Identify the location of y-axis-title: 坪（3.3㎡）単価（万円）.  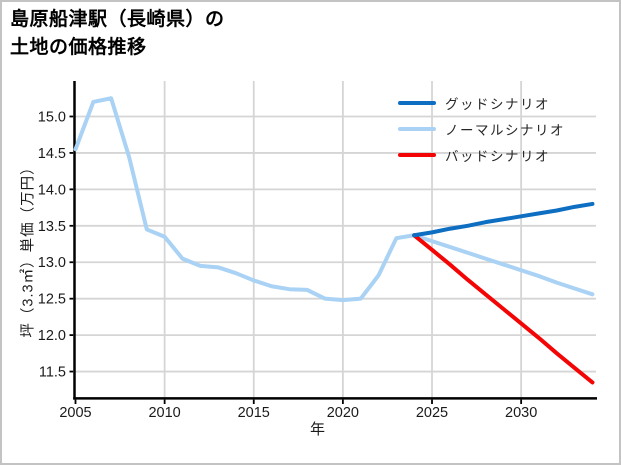
(28, 248).